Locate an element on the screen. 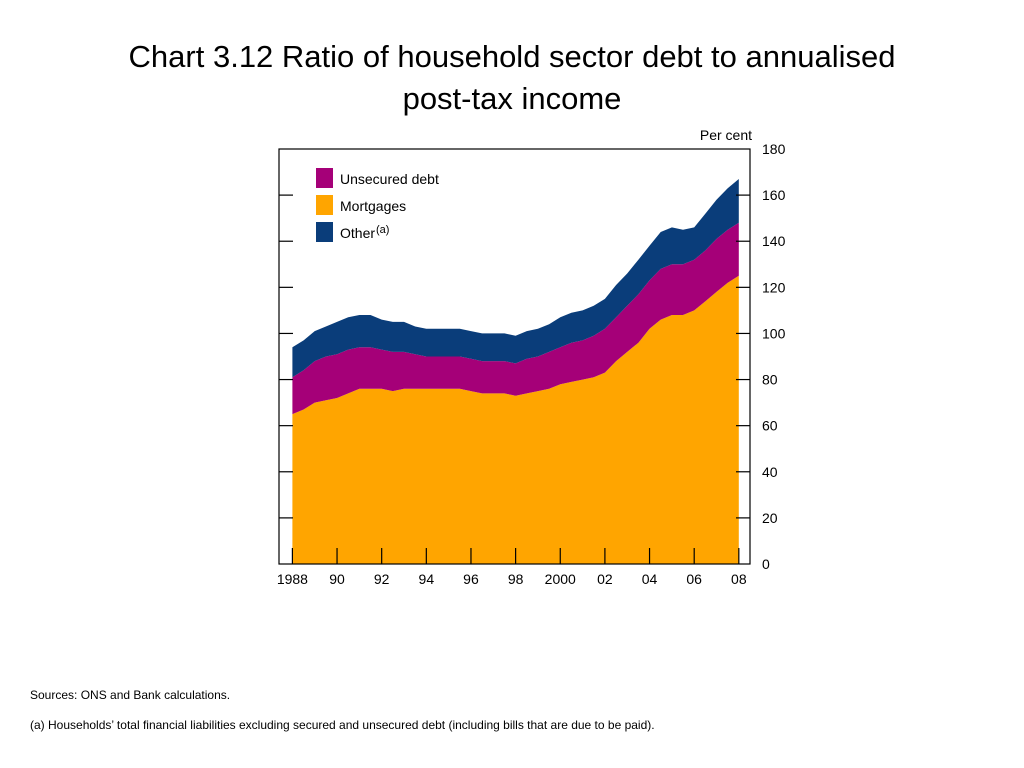 This screenshot has height=768, width=1024. x-tick-label: 94 is located at coordinates (427, 579).